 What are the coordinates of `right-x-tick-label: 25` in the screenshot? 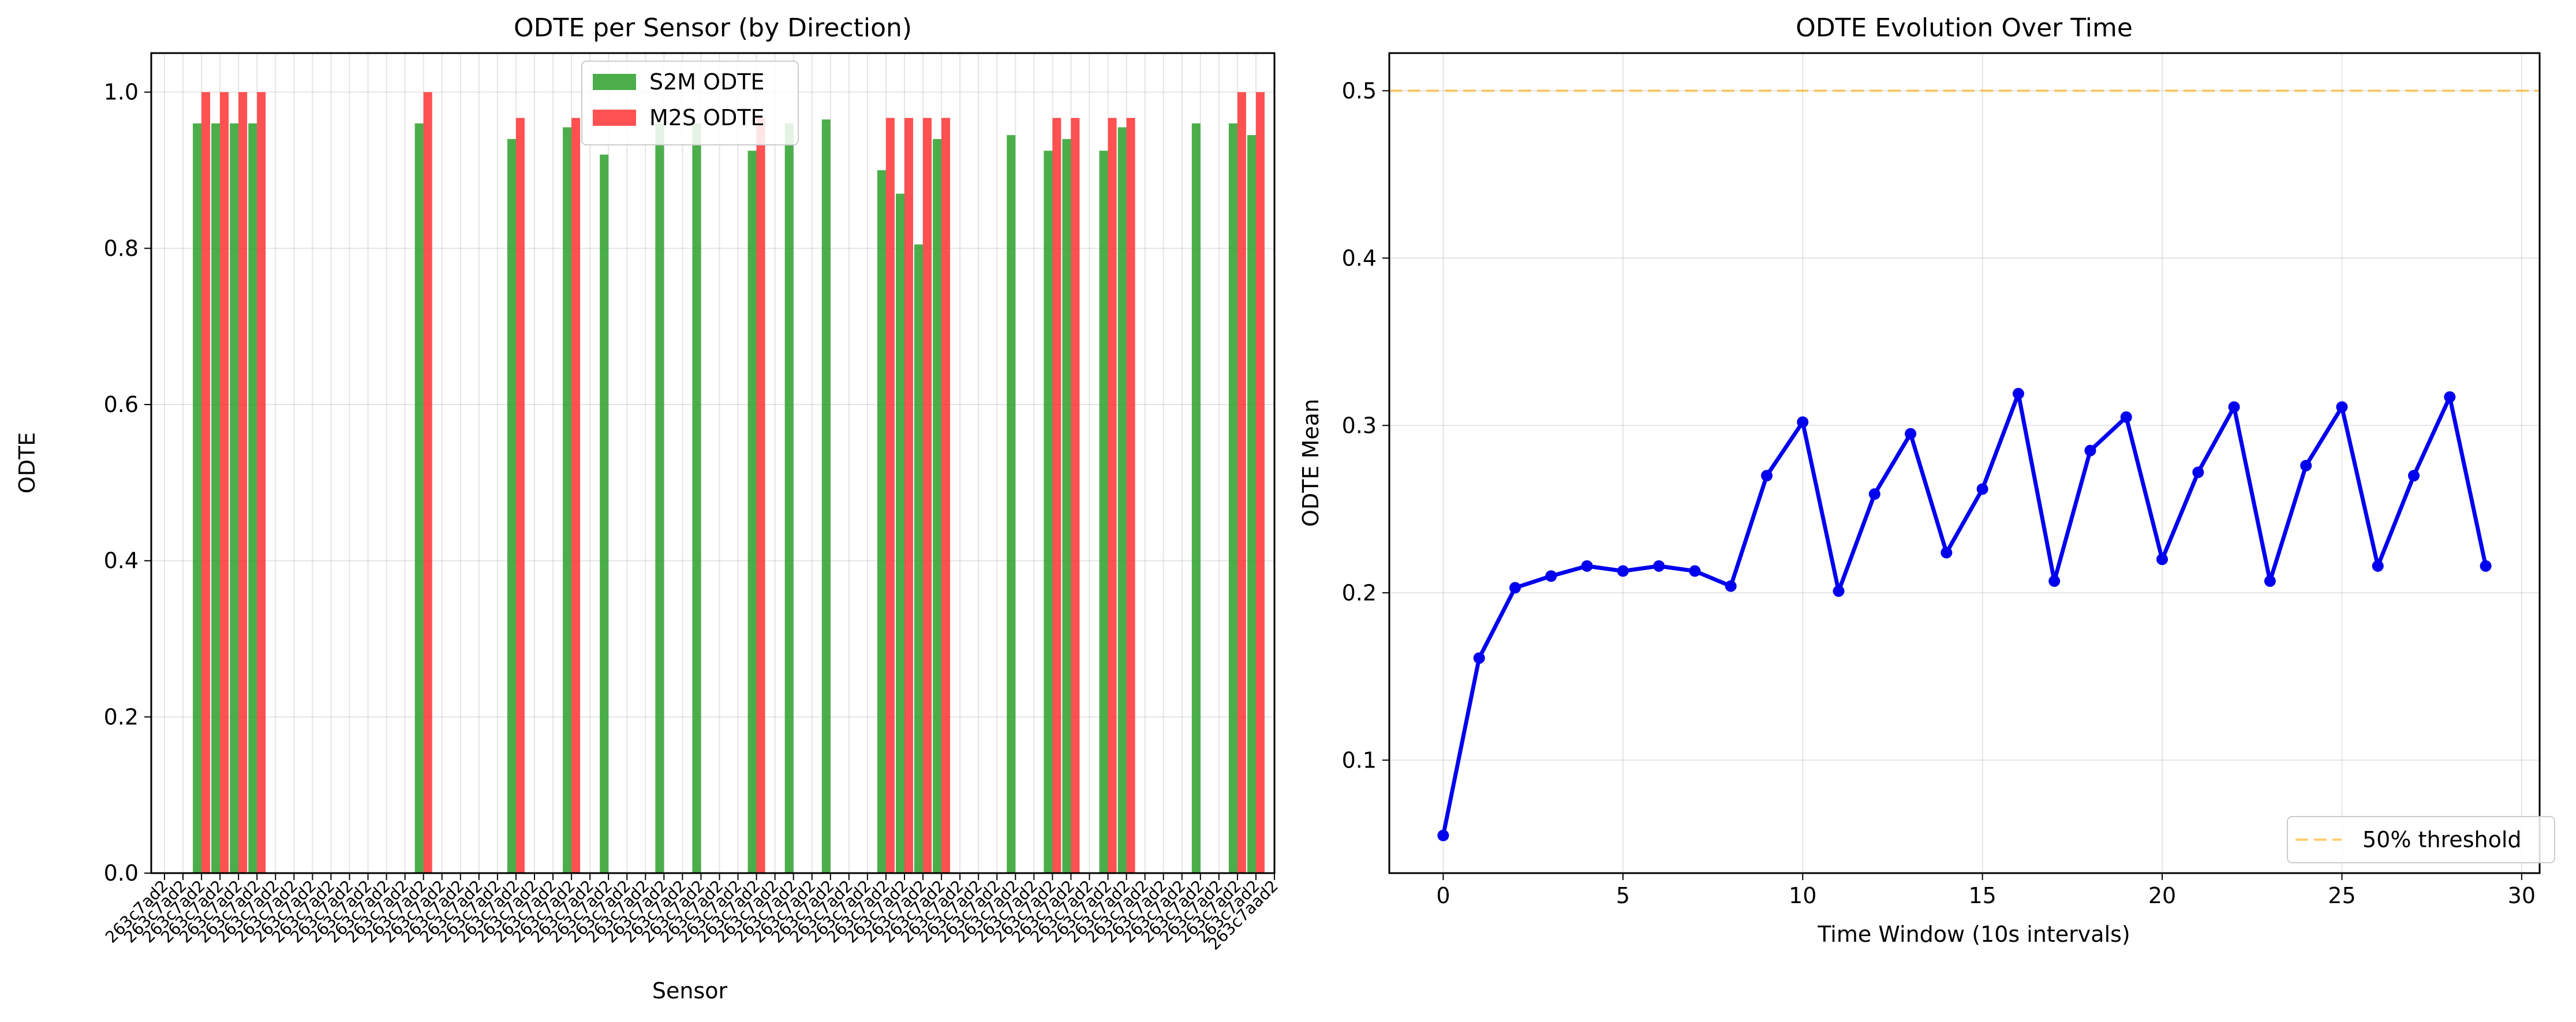 It's located at (2342, 895).